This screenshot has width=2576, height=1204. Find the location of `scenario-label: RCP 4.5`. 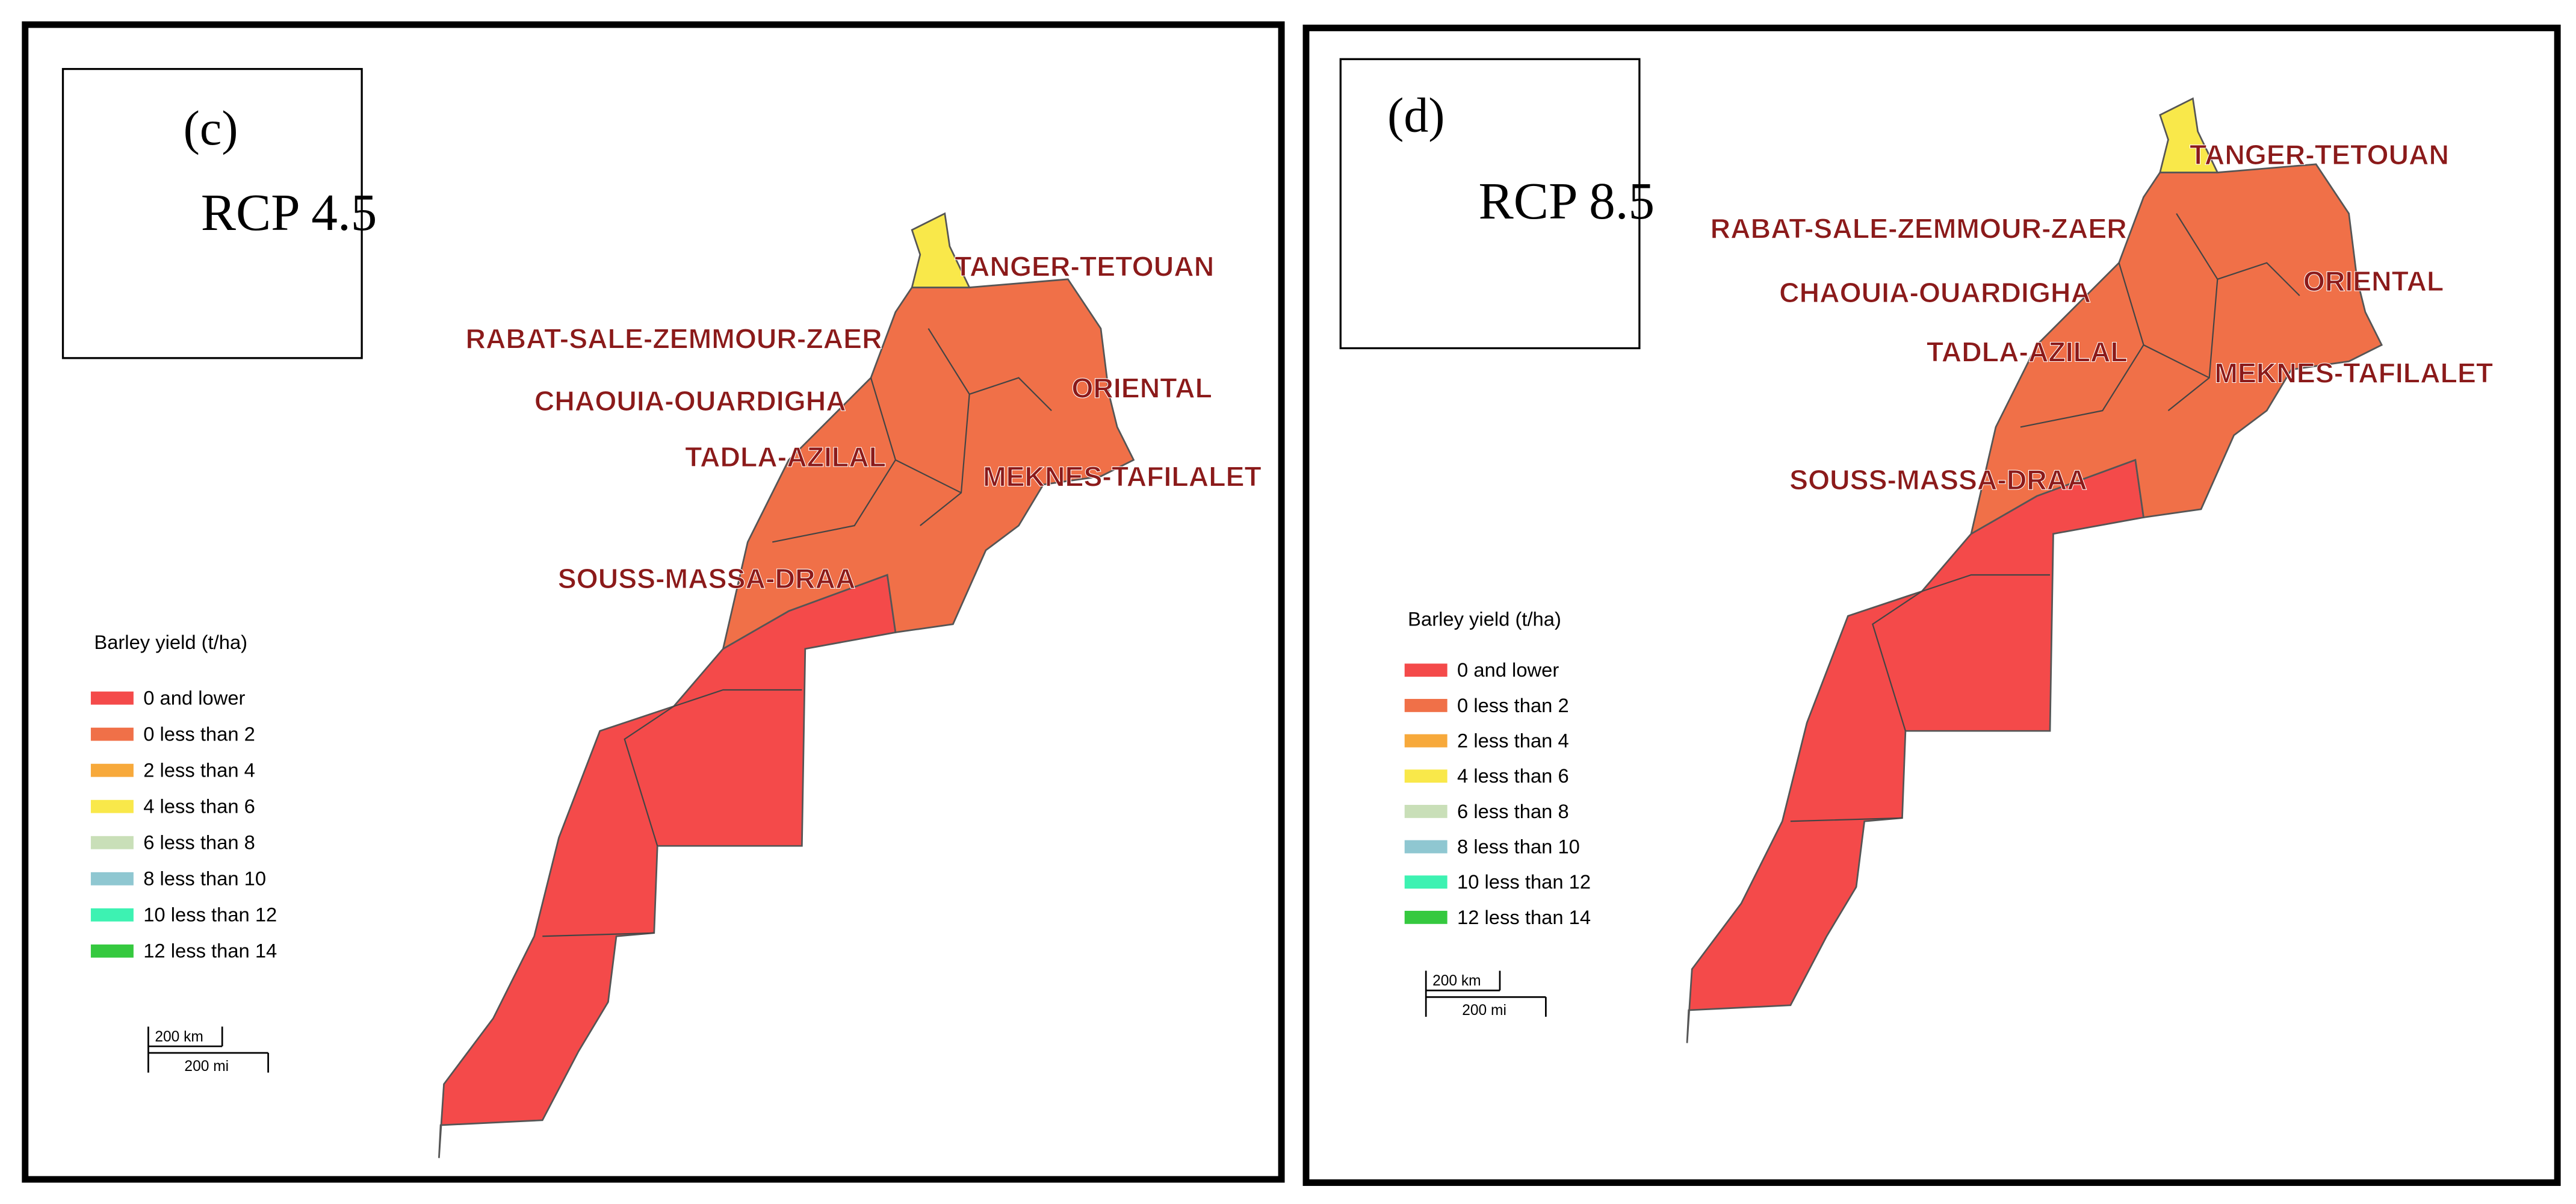

scenario-label: RCP 4.5 is located at coordinates (289, 212).